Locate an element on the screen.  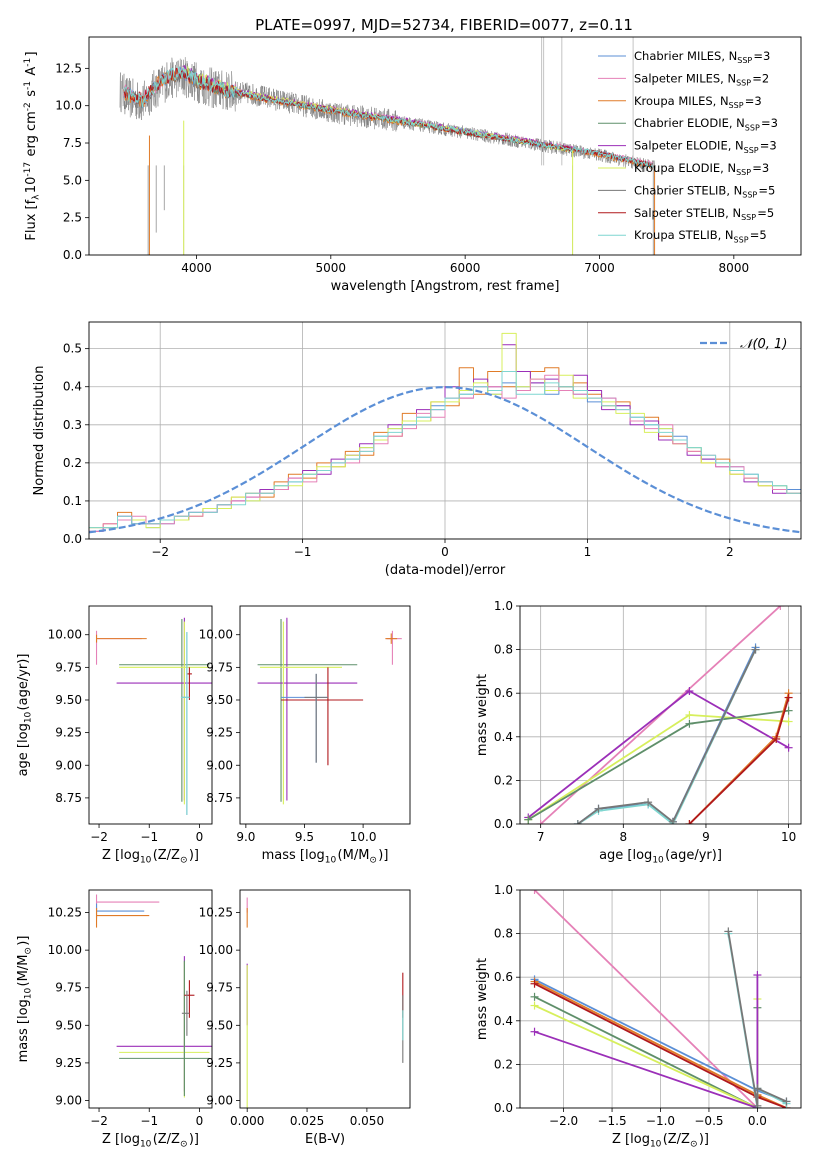
x-tick-label: 0.0 is located at coordinates (757, 1121).